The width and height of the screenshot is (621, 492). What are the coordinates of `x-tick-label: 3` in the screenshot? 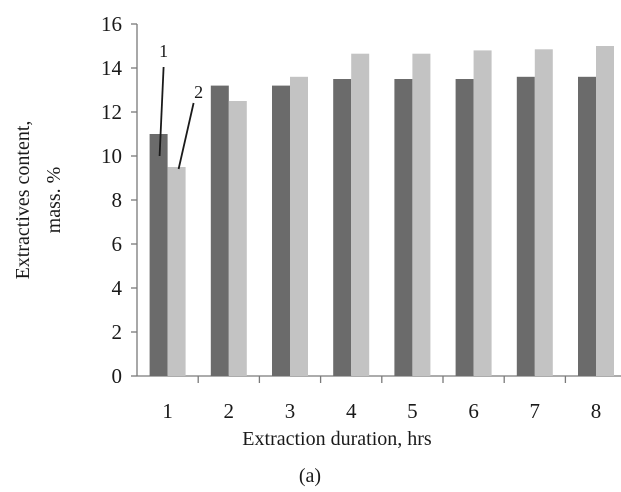 It's located at (290, 411).